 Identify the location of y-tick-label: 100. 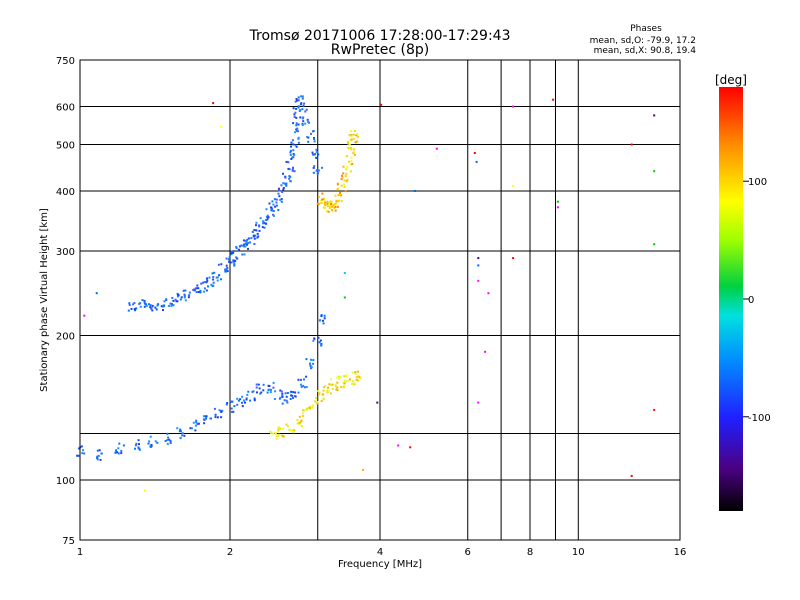
(65, 481).